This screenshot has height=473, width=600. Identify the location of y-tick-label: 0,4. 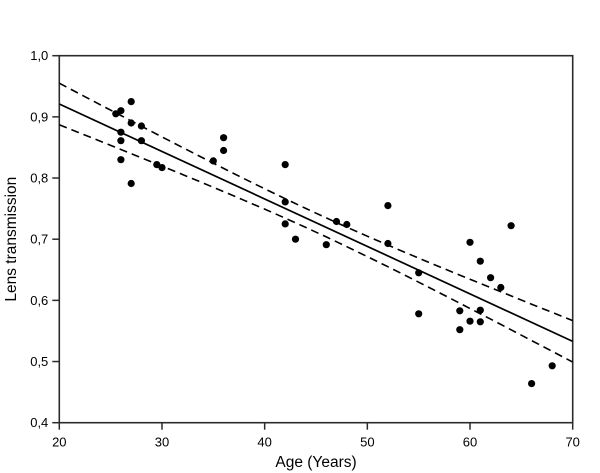
(39, 422).